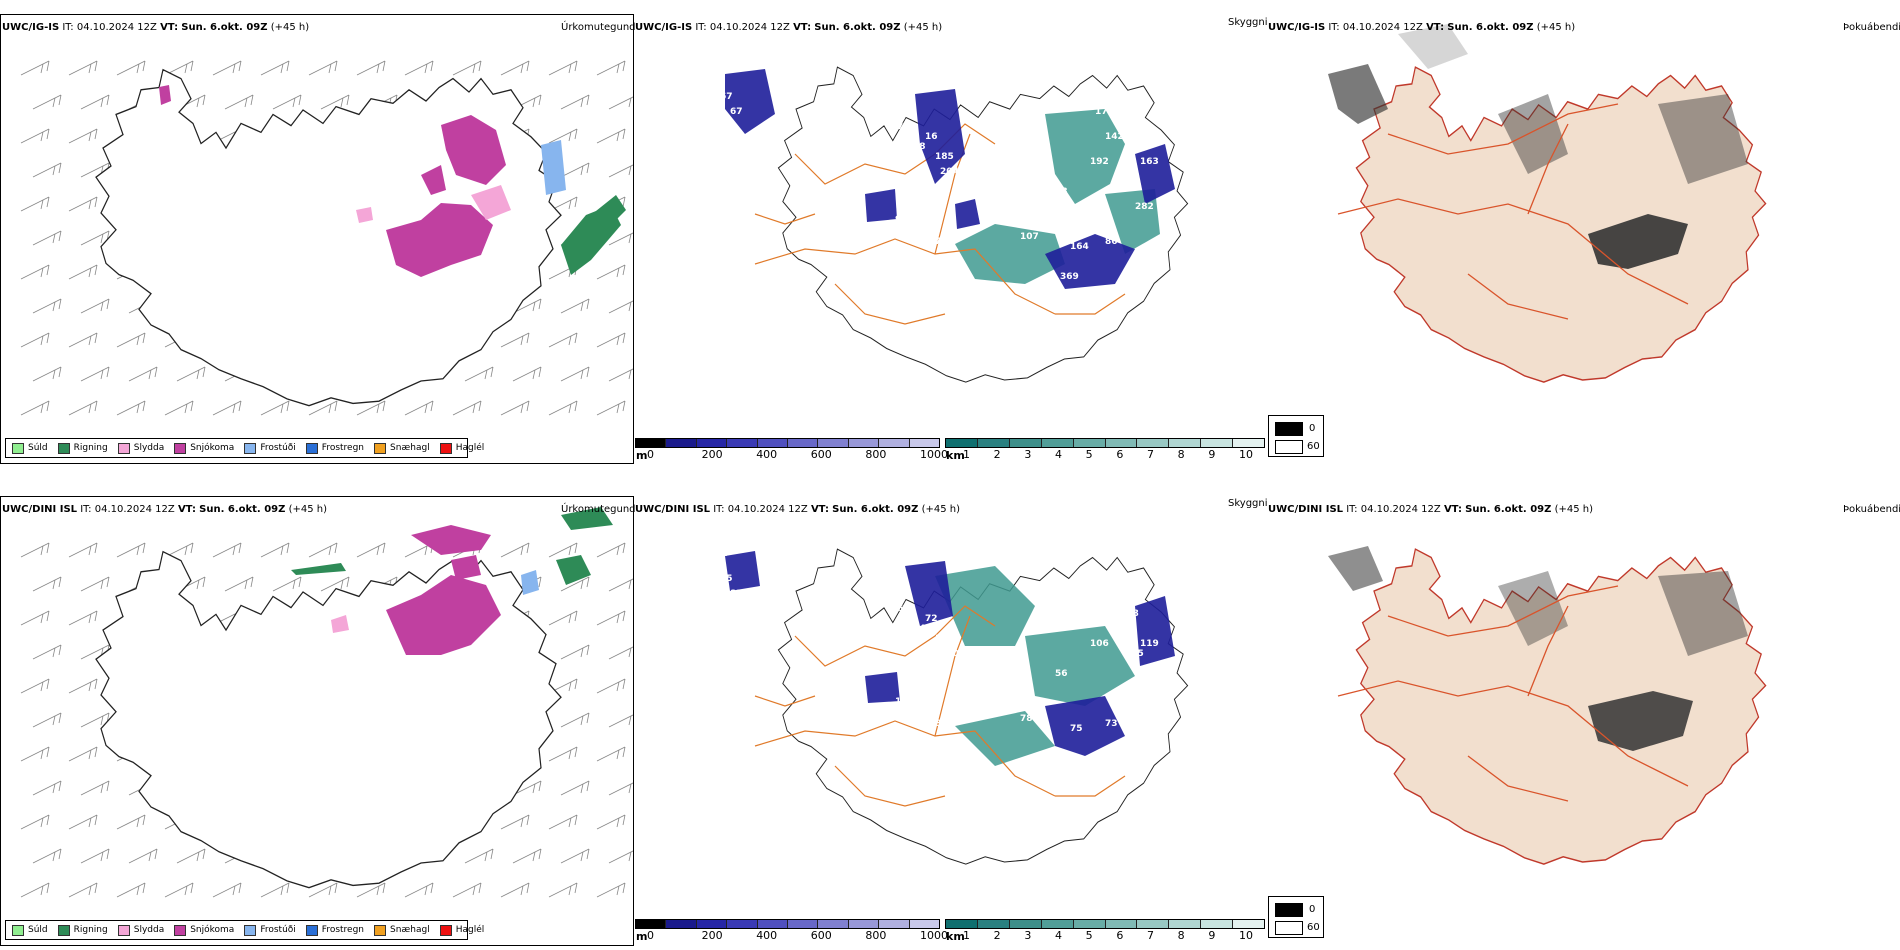 This screenshot has width=1900, height=950. What do you see at coordinates (997, 935) in the screenshot?
I see `colorbar-tick: 2` at bounding box center [997, 935].